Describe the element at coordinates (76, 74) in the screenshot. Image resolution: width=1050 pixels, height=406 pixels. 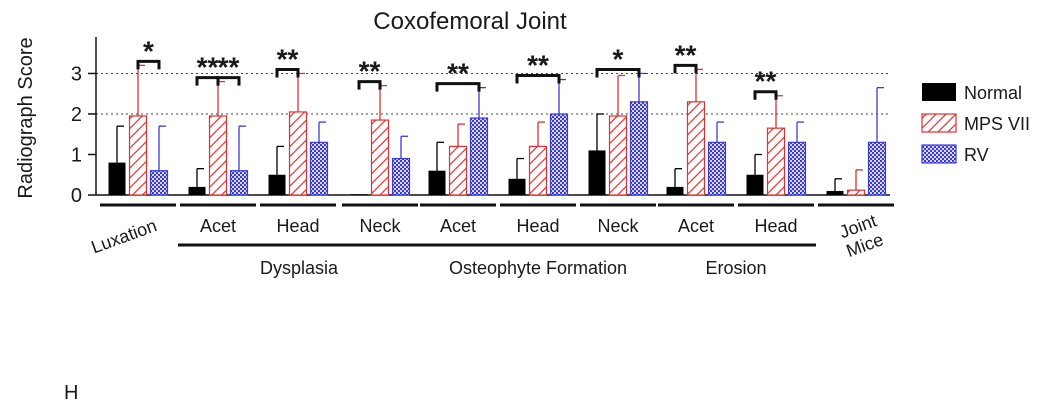
I see `y-tick-label: 3` at that location.